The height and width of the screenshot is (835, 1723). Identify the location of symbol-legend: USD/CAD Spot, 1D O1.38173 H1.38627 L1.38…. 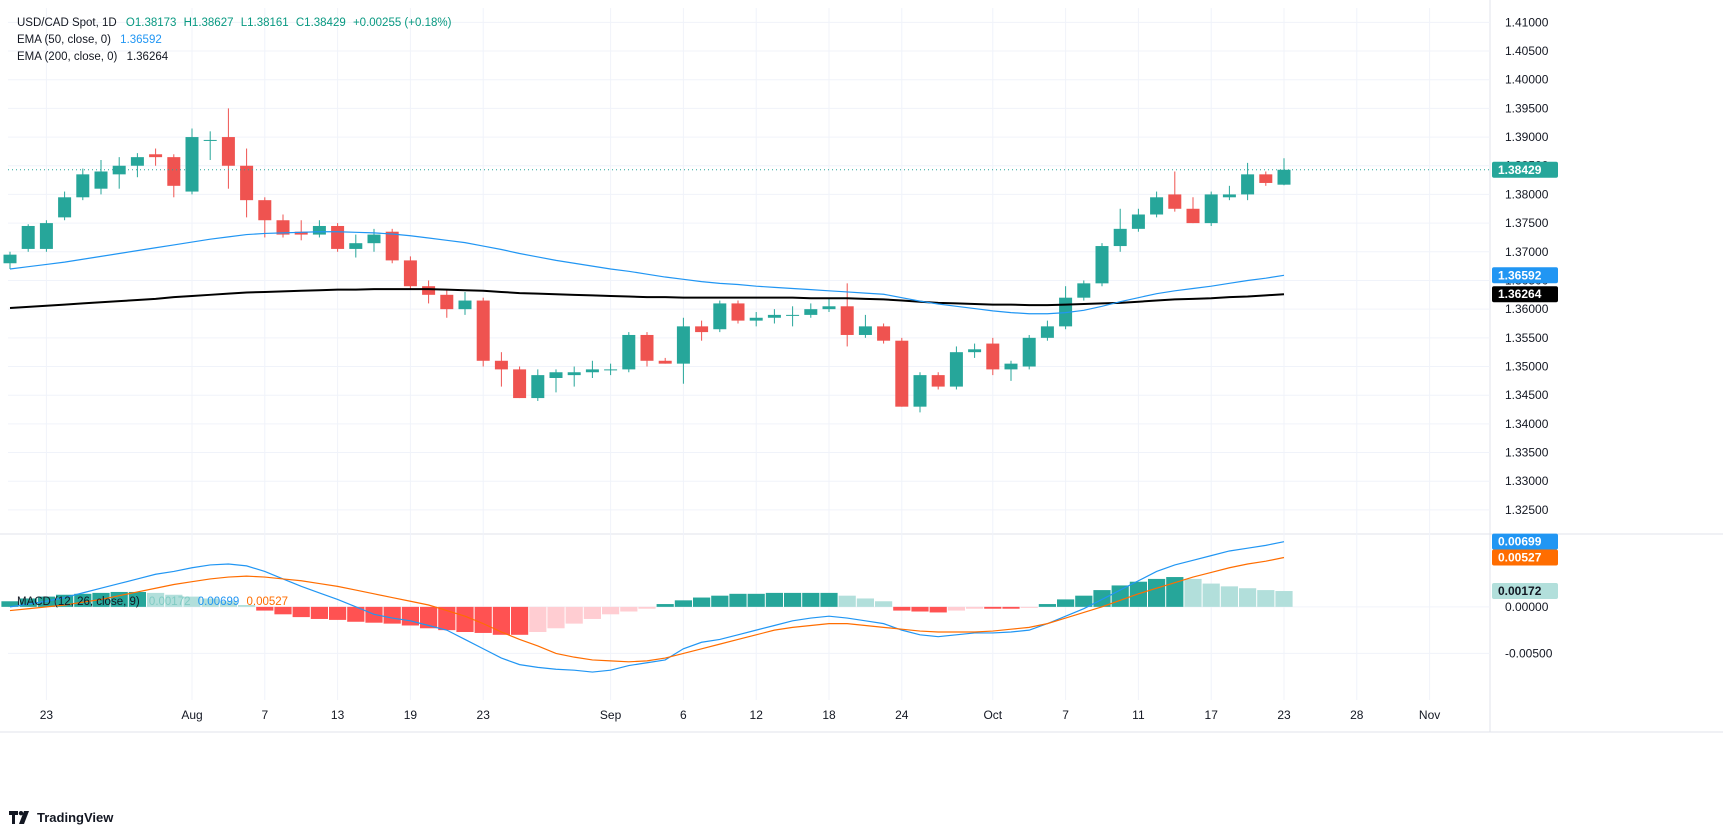
(236, 23).